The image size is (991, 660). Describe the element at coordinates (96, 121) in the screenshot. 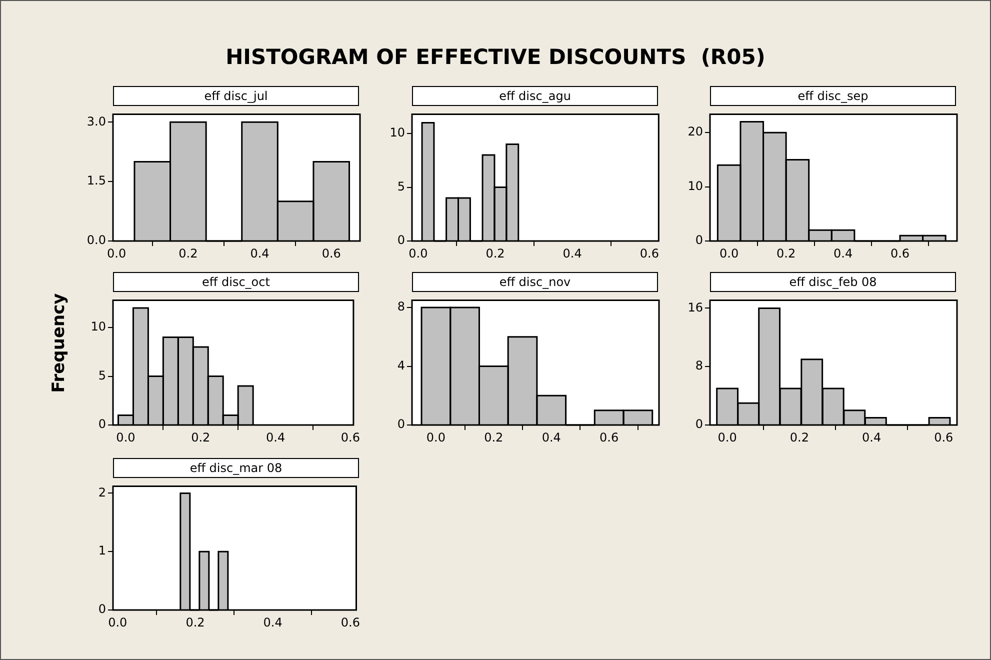

I see `y-tick-label: 3.0` at that location.